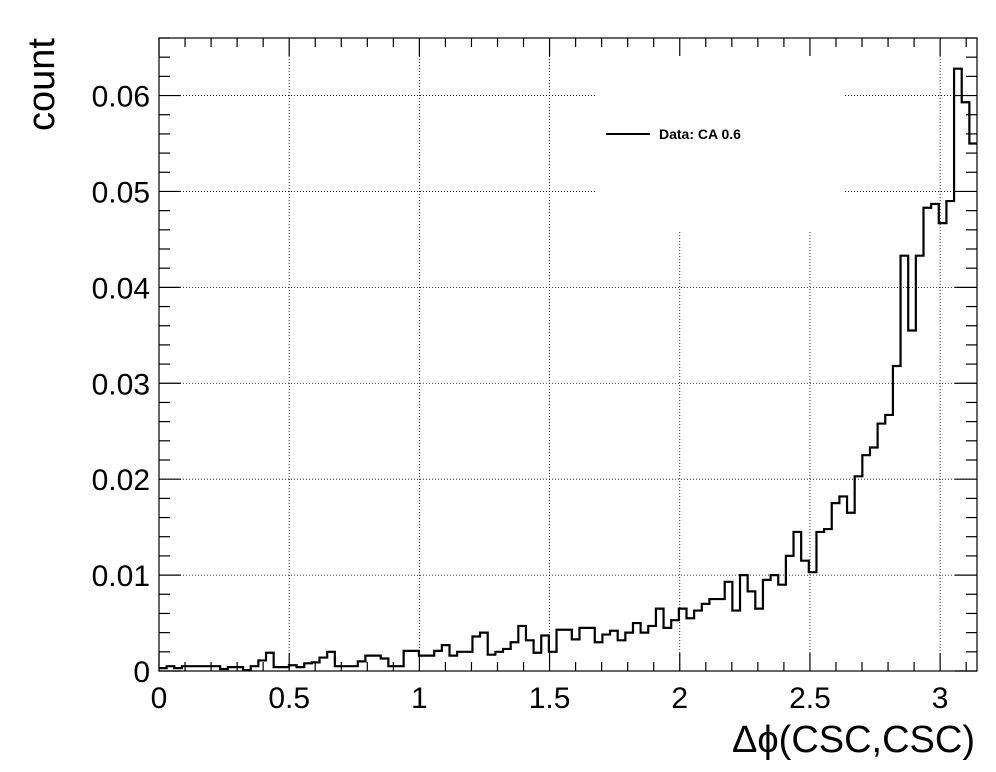 Image resolution: width=996 pixels, height=772 pixels. I want to click on y-tick-label: 0, so click(141, 672).